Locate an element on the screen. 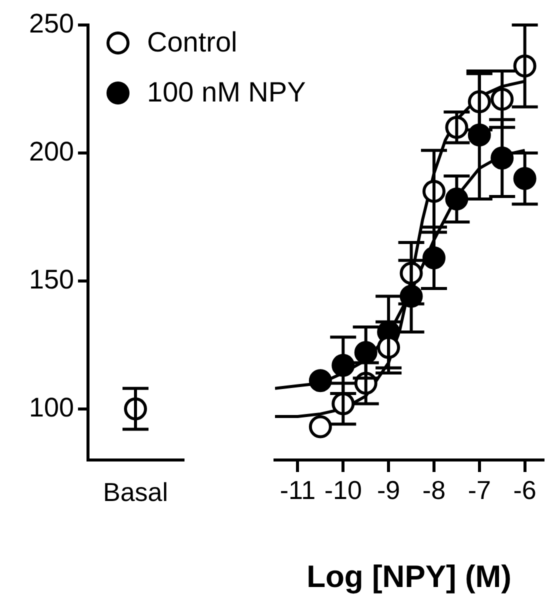 This screenshot has height=601, width=556. x-tick-label: -9 is located at coordinates (388, 489).